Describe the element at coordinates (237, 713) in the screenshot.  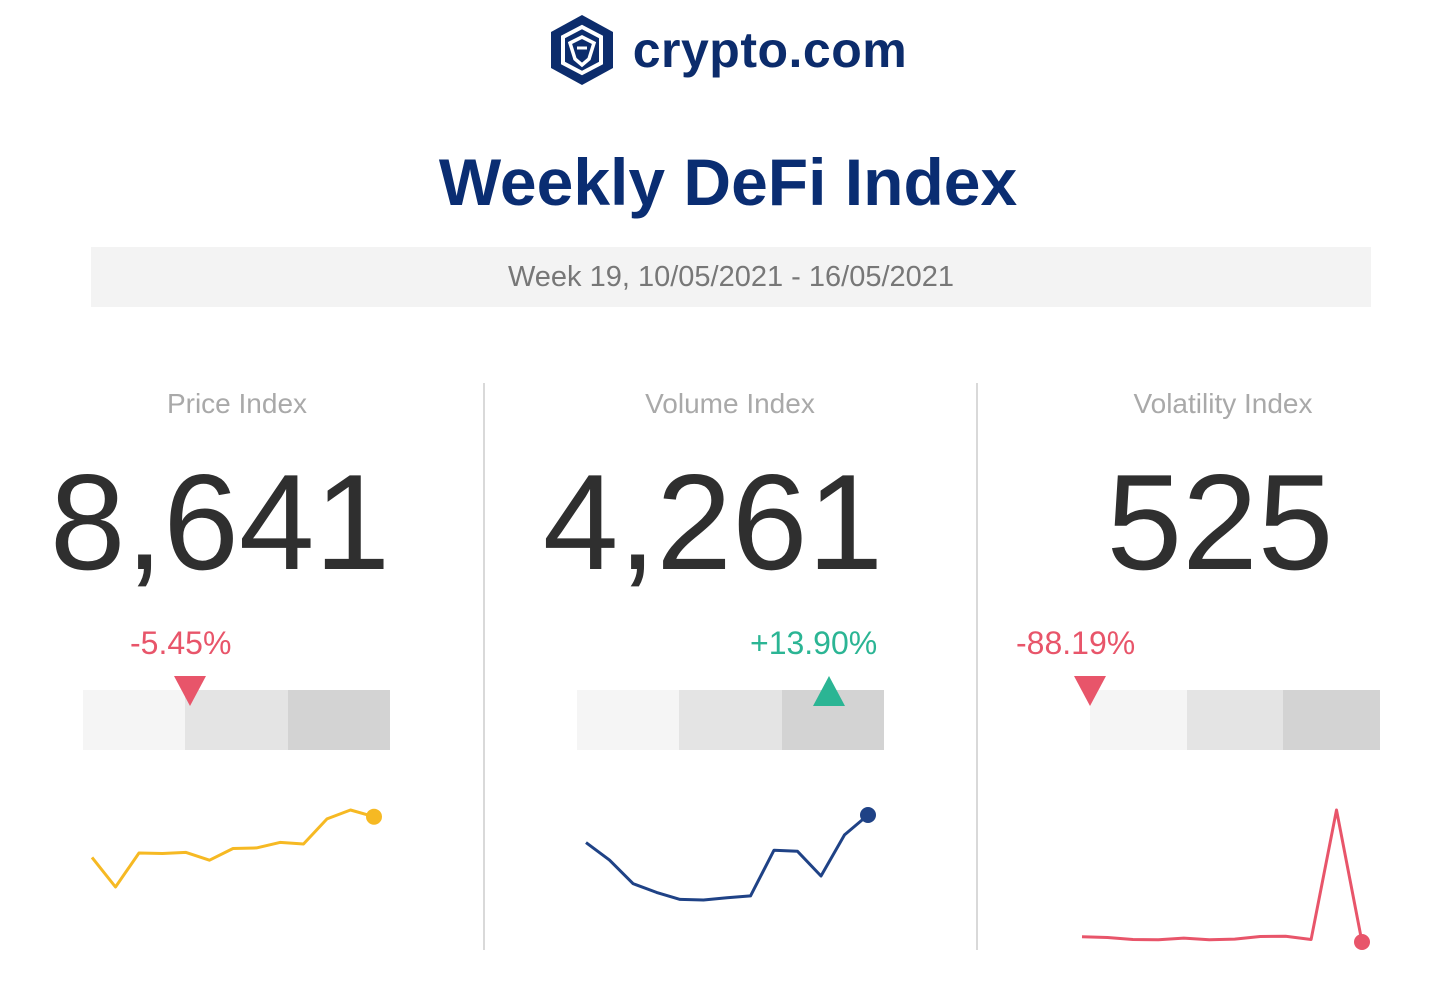
I see `price-index-gauge` at that location.